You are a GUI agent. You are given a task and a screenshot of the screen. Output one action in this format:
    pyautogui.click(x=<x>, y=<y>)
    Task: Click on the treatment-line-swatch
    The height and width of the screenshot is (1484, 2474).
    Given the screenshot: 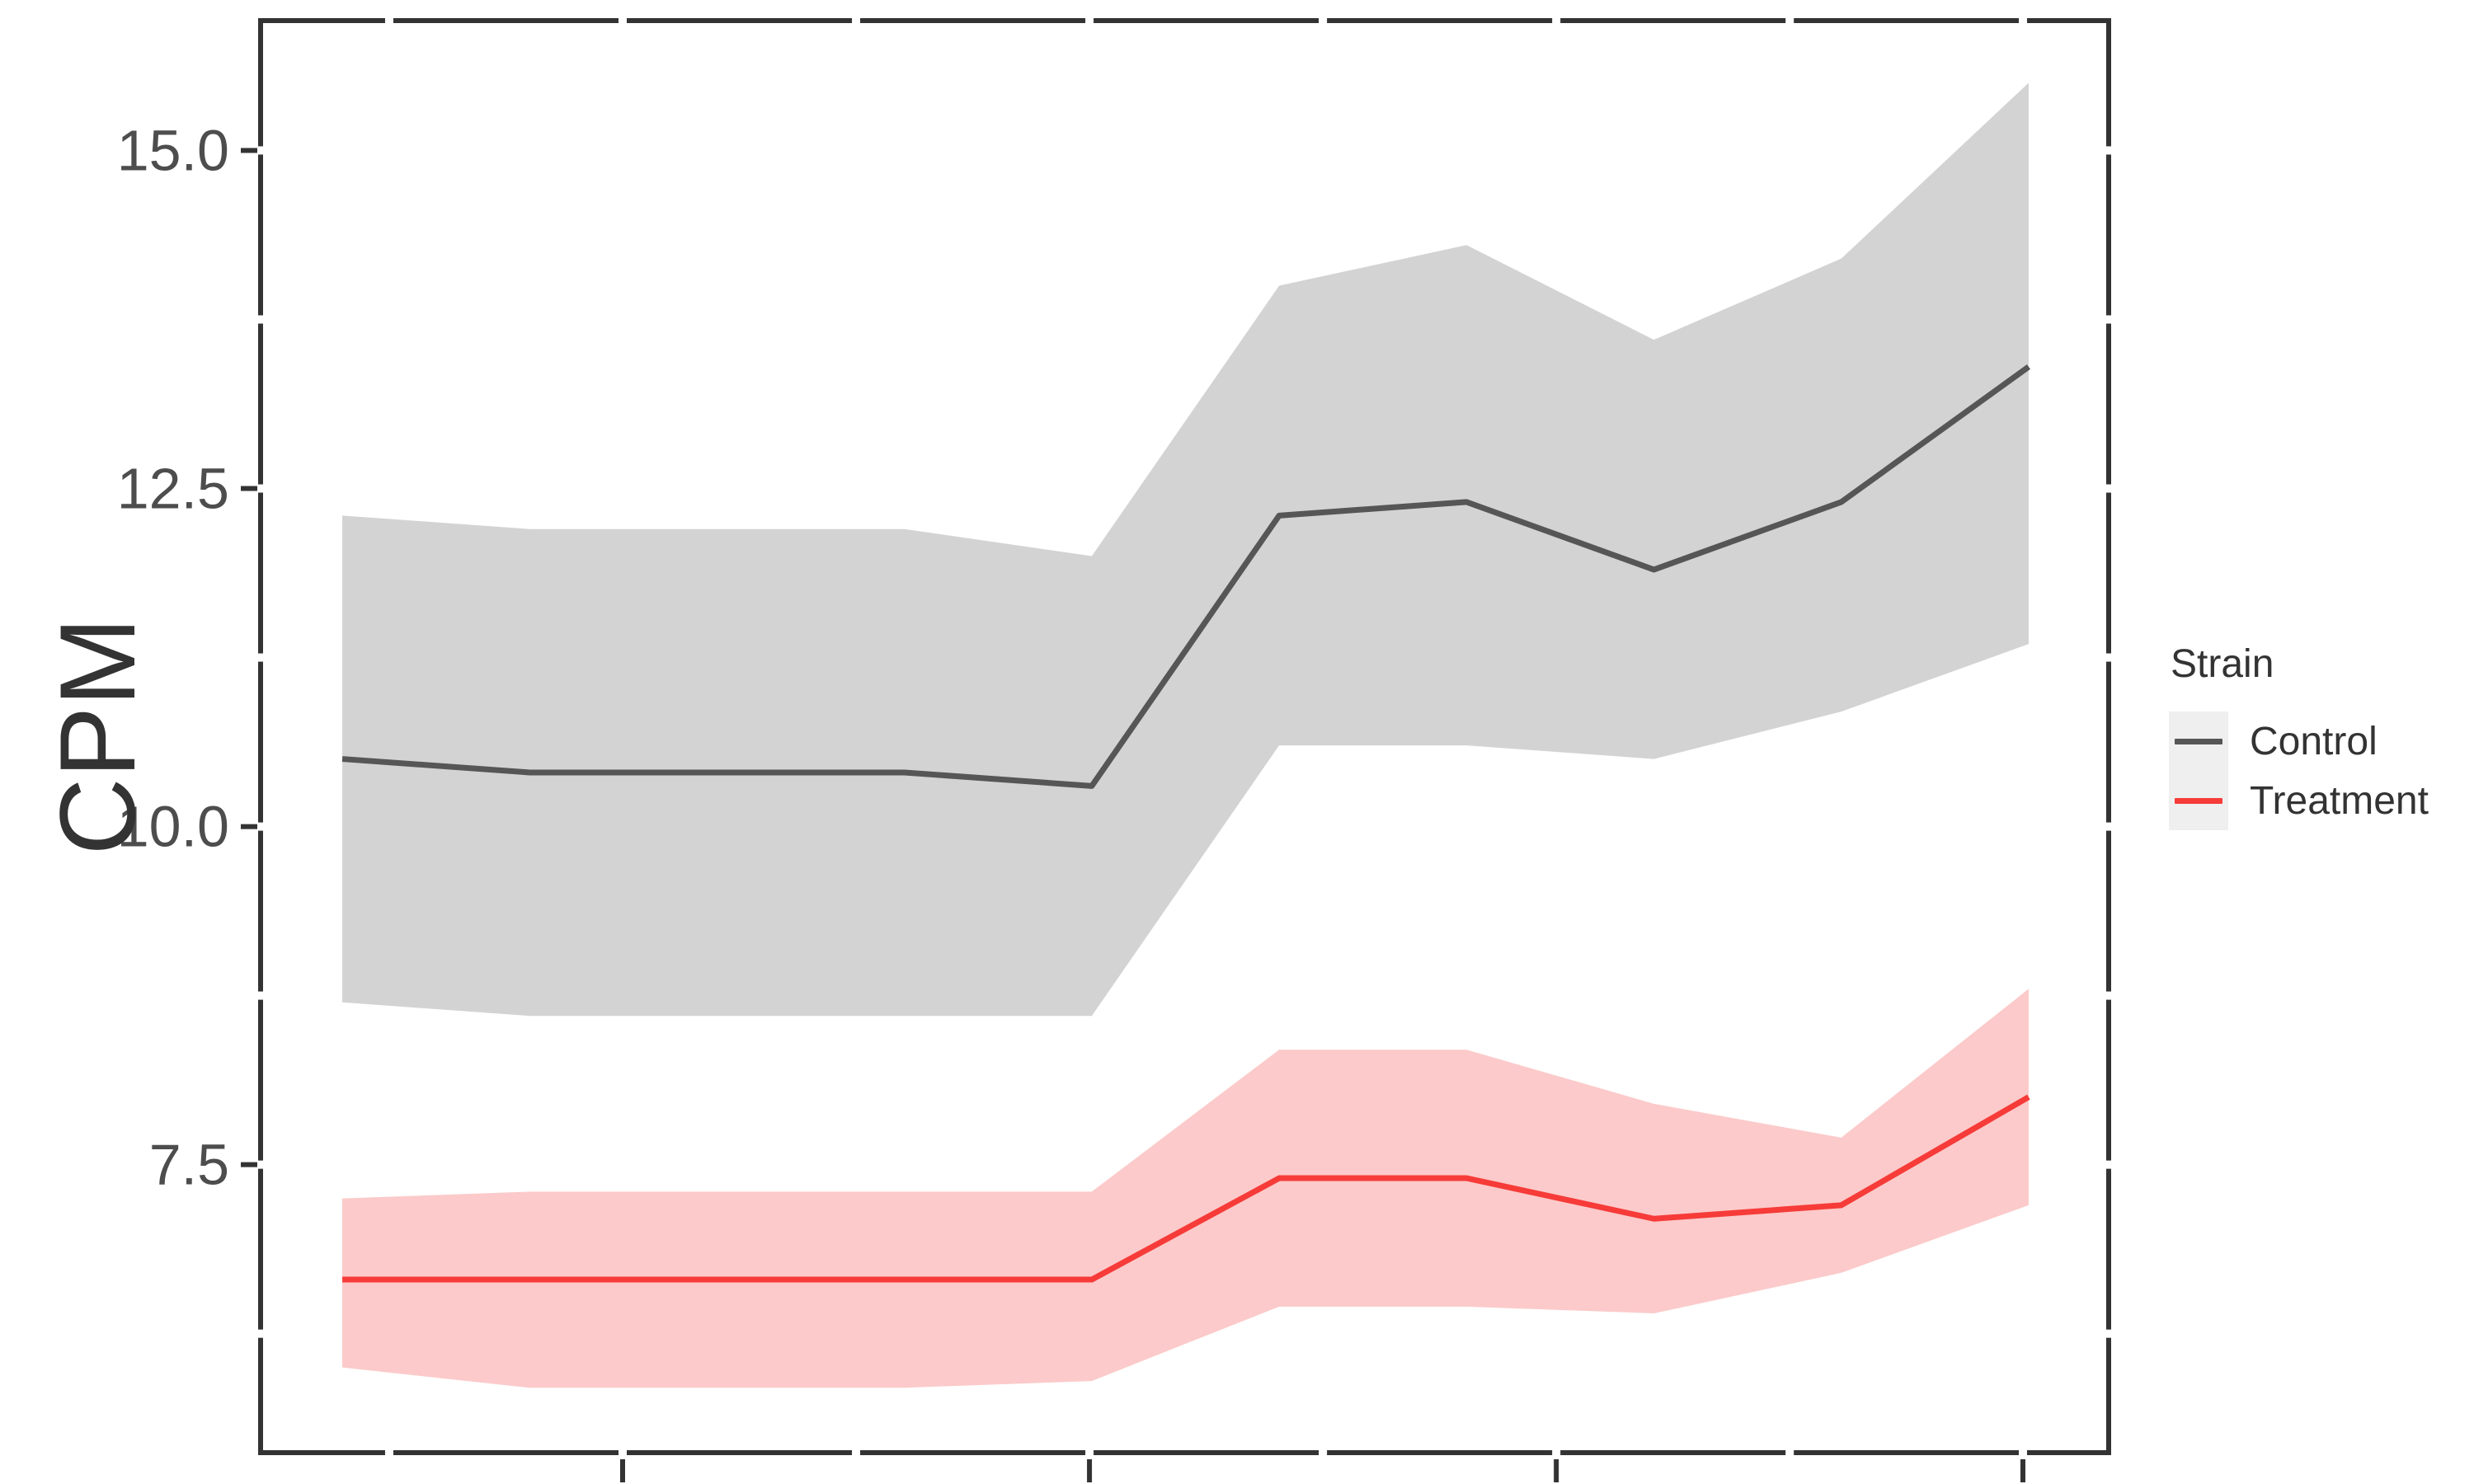 What is the action you would take?
    pyautogui.click(x=2198, y=800)
    